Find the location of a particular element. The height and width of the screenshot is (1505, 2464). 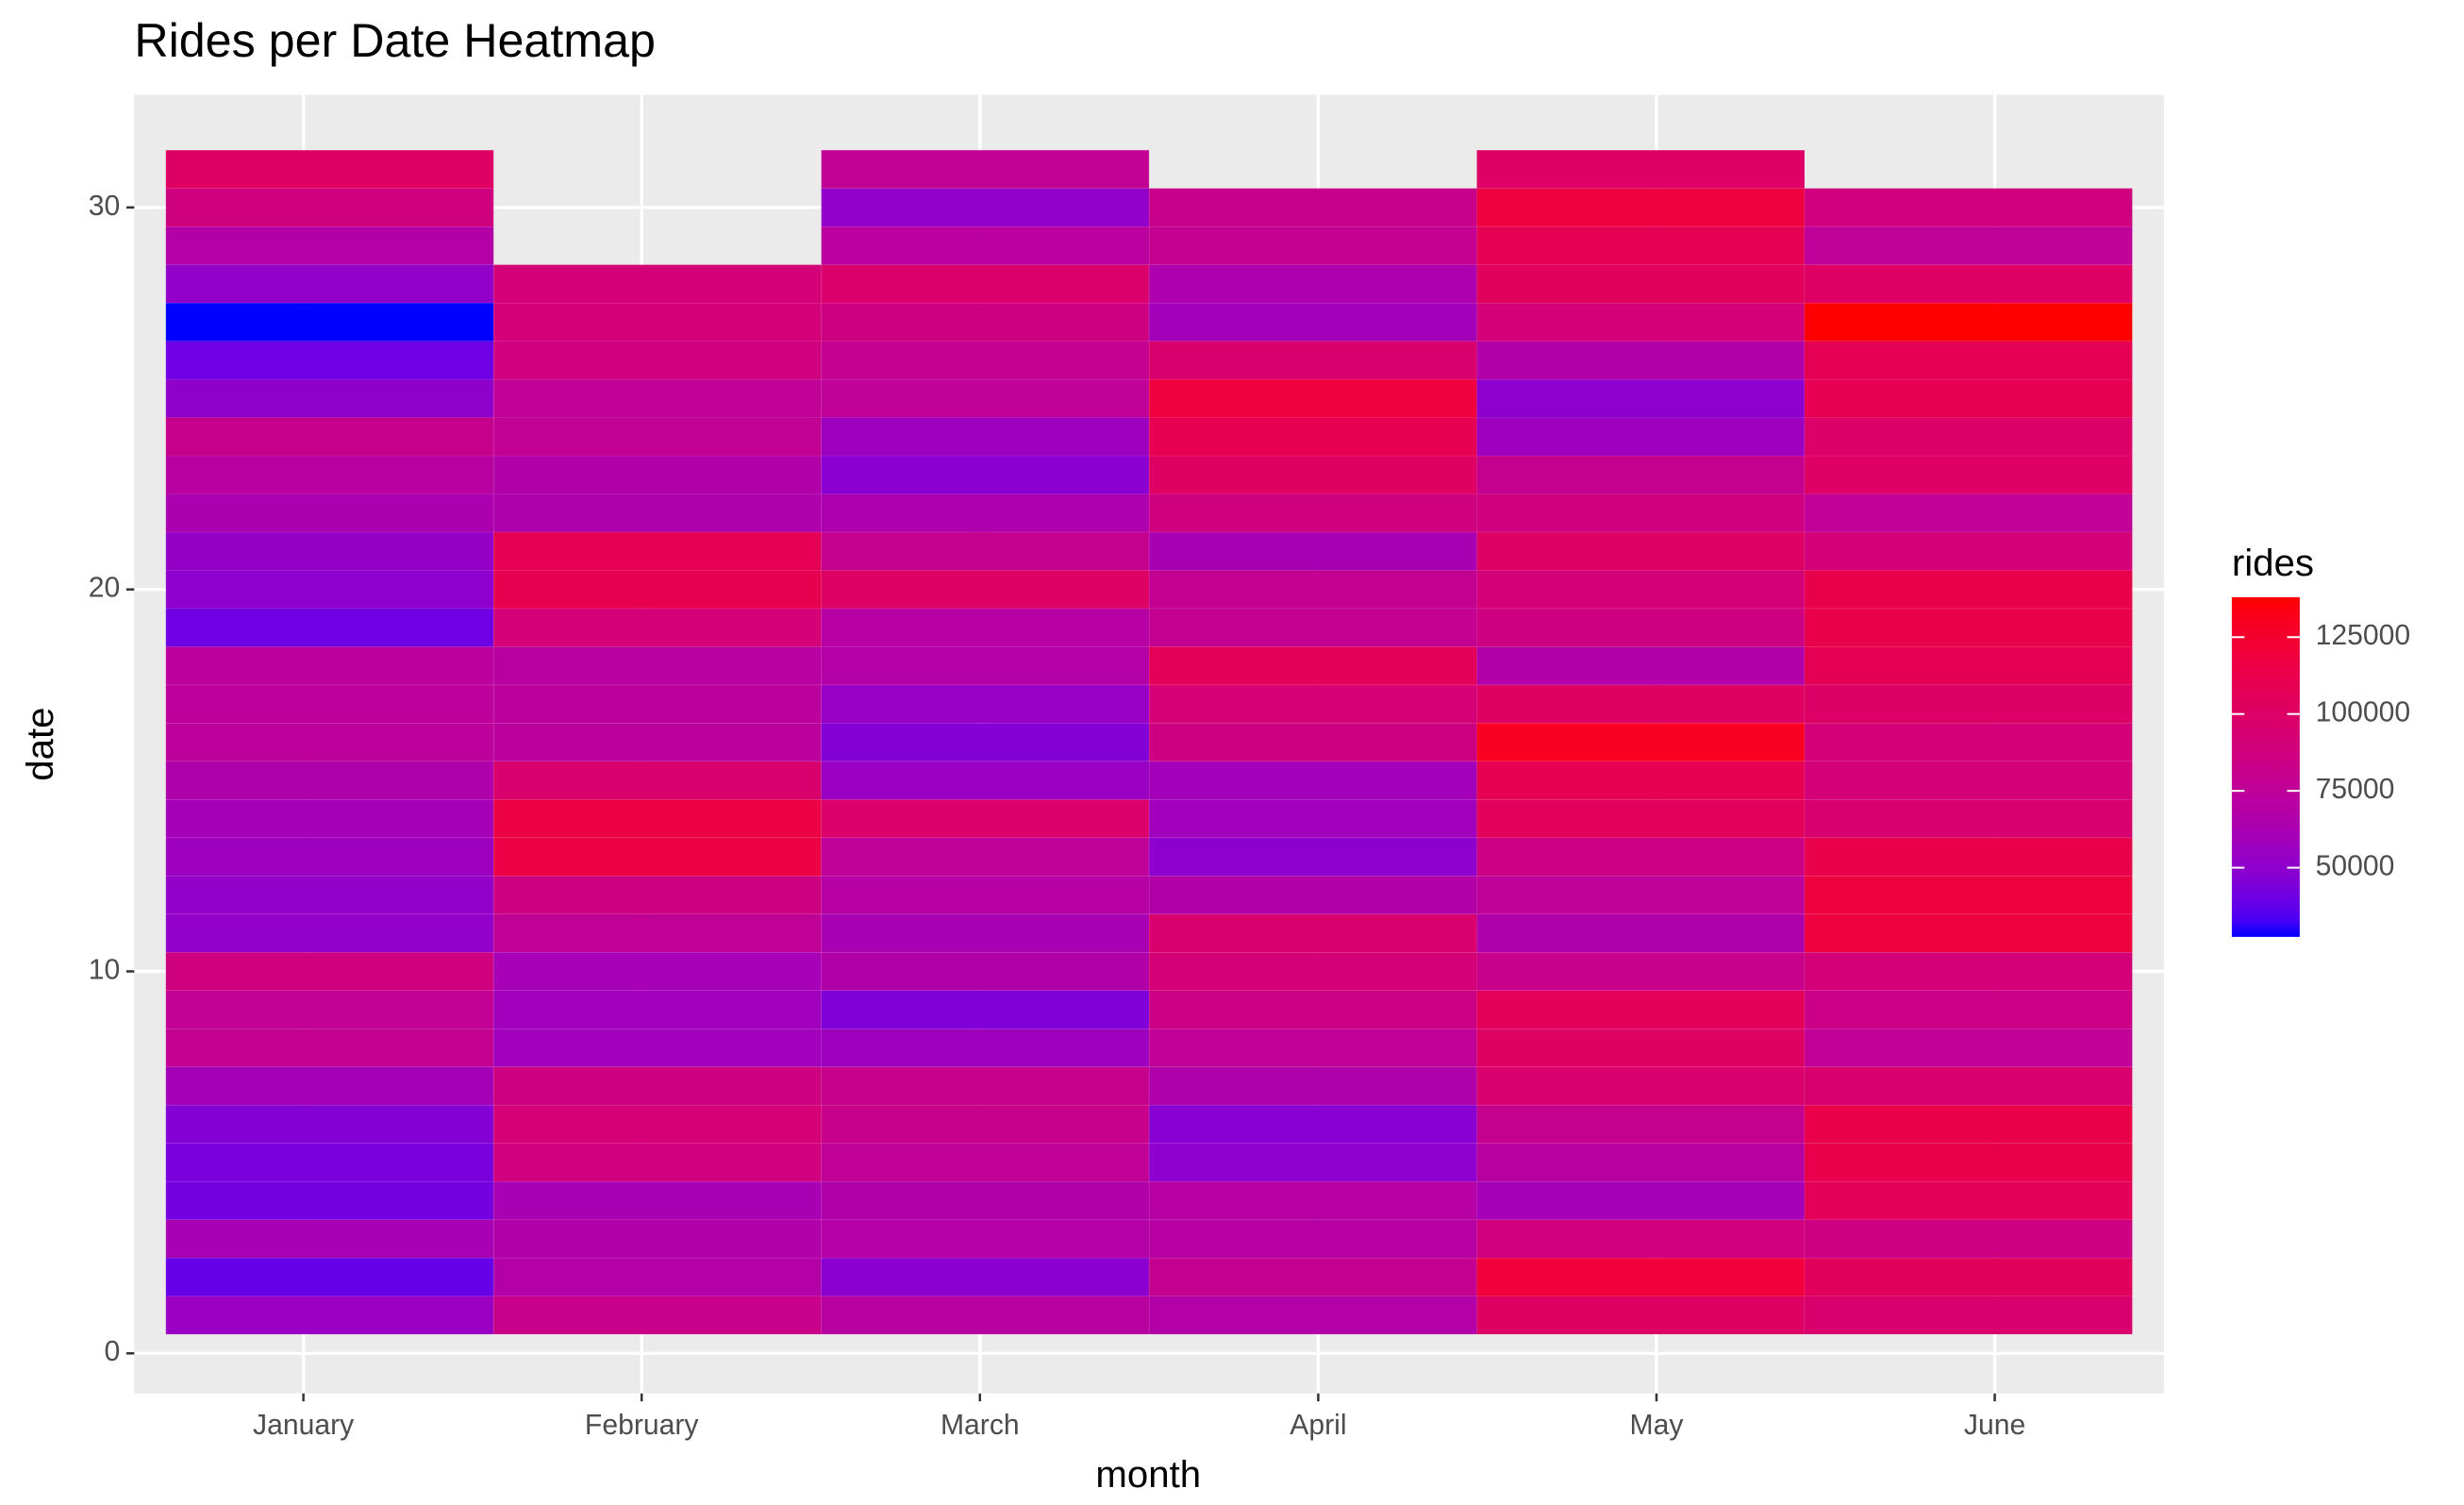

y-tick-label: 30 is located at coordinates (105, 206).